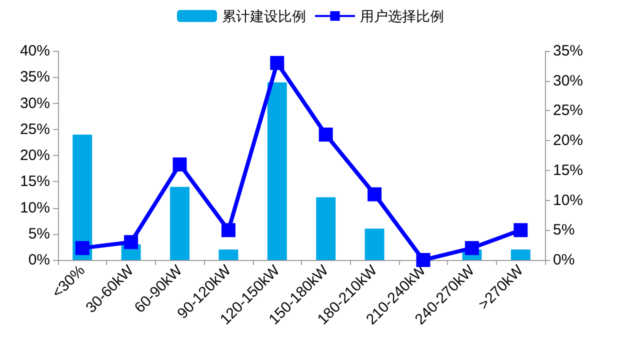  Describe the element at coordinates (35, 77) in the screenshot. I see `y-tick-label: 35%` at that location.